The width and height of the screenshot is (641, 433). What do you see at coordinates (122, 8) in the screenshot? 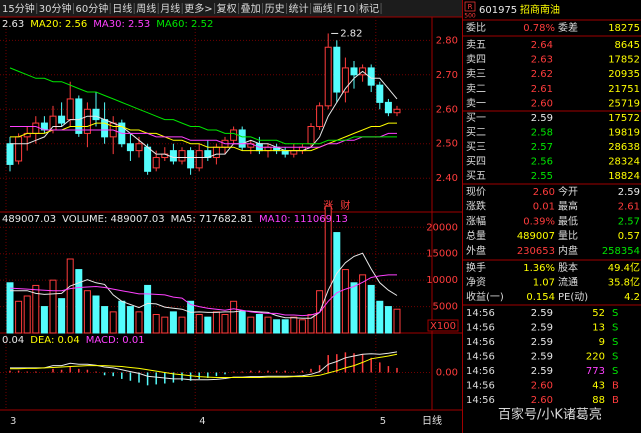
I see `toolbar-tab: 日线` at bounding box center [122, 8].